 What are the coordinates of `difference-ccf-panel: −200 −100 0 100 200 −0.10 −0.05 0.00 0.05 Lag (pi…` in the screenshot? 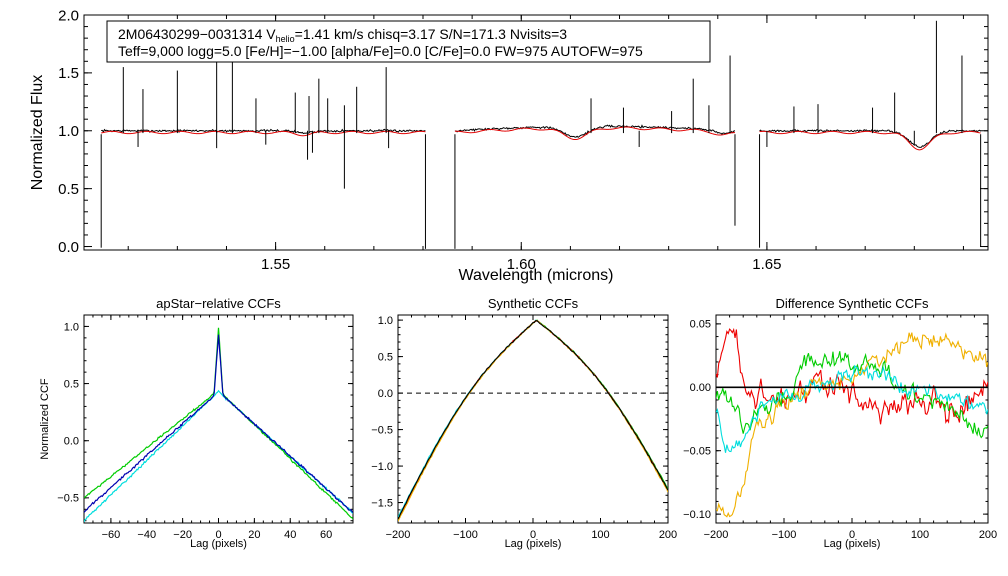 It's located at (840, 423).